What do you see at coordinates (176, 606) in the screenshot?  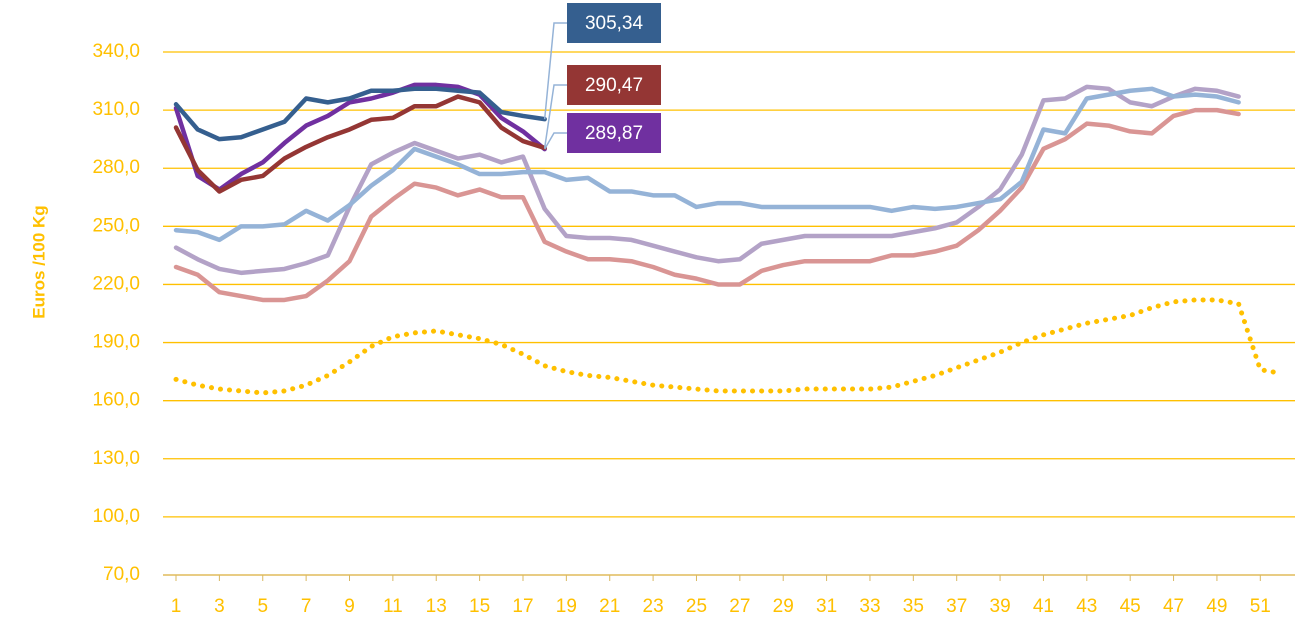 I see `x-tick-label: 1` at bounding box center [176, 606].